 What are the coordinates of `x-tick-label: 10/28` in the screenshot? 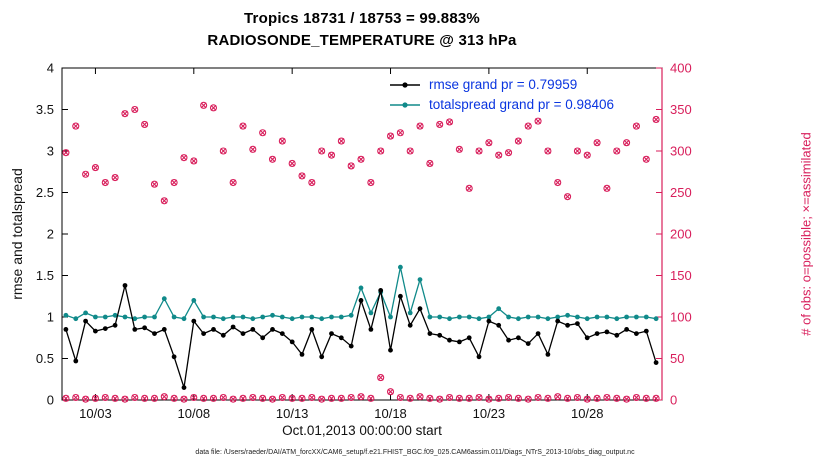 It's located at (587, 413).